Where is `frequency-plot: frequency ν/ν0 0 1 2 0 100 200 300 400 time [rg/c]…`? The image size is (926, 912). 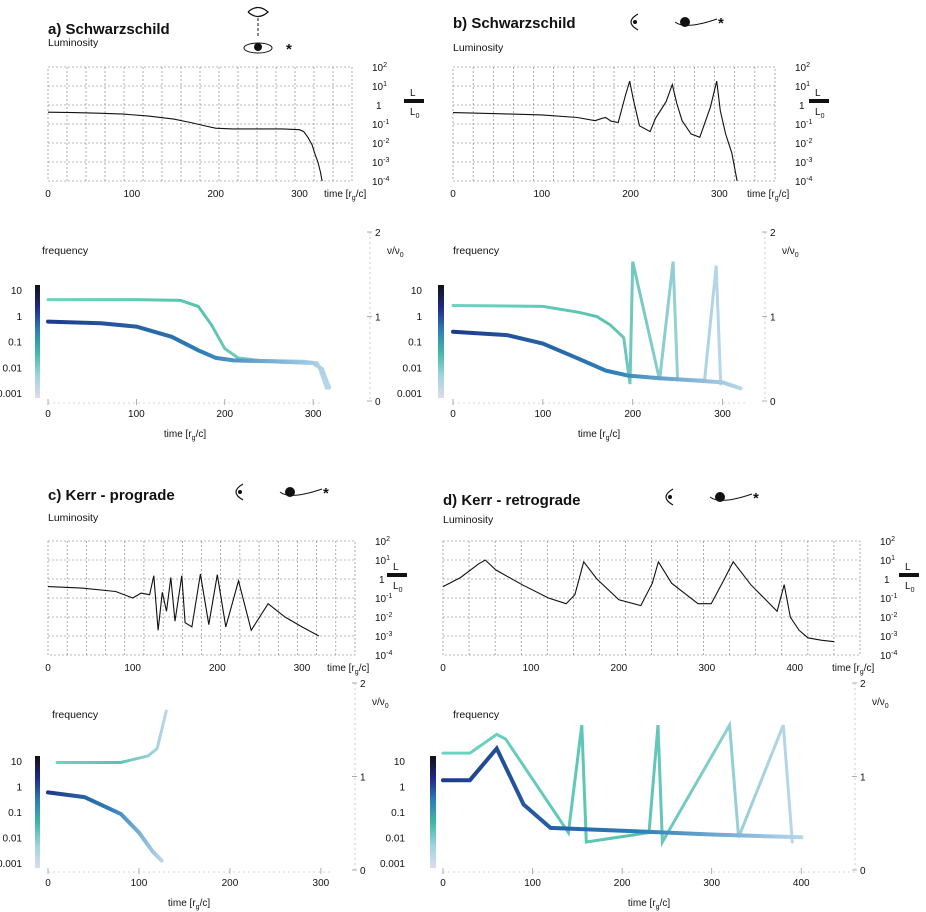
frequency-plot: frequency ν/ν0 0 1 2 0 100 200 300 400 time [rg/c]… is located at coordinates (634, 795).